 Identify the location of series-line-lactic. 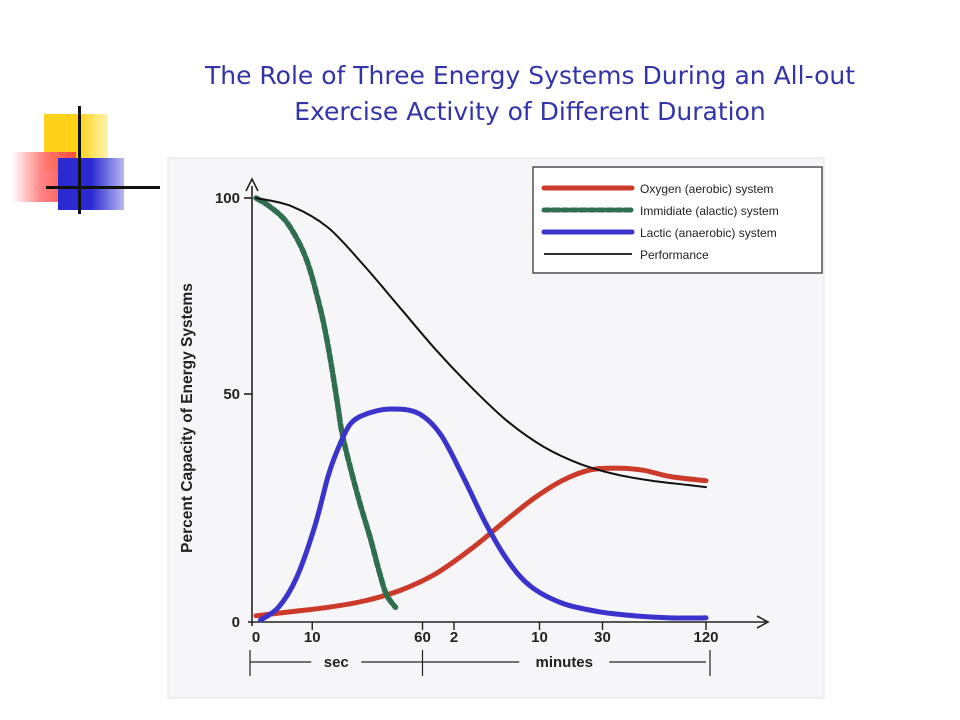
(483, 514).